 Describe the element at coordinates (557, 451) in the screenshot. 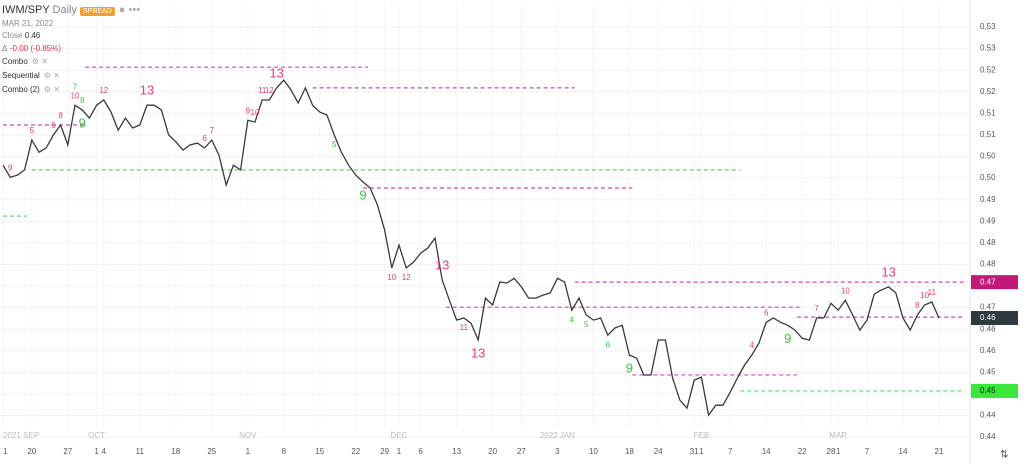

I see `x-tick-label: 3` at that location.